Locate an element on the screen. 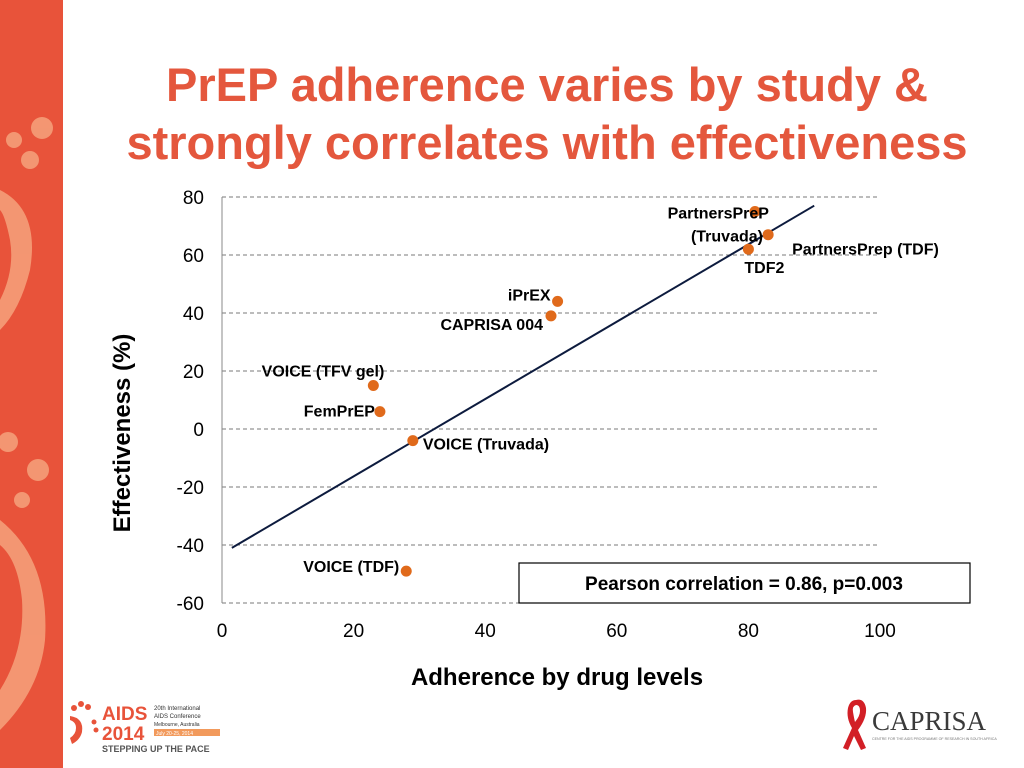  y-tick-label: 60 is located at coordinates (193, 256).